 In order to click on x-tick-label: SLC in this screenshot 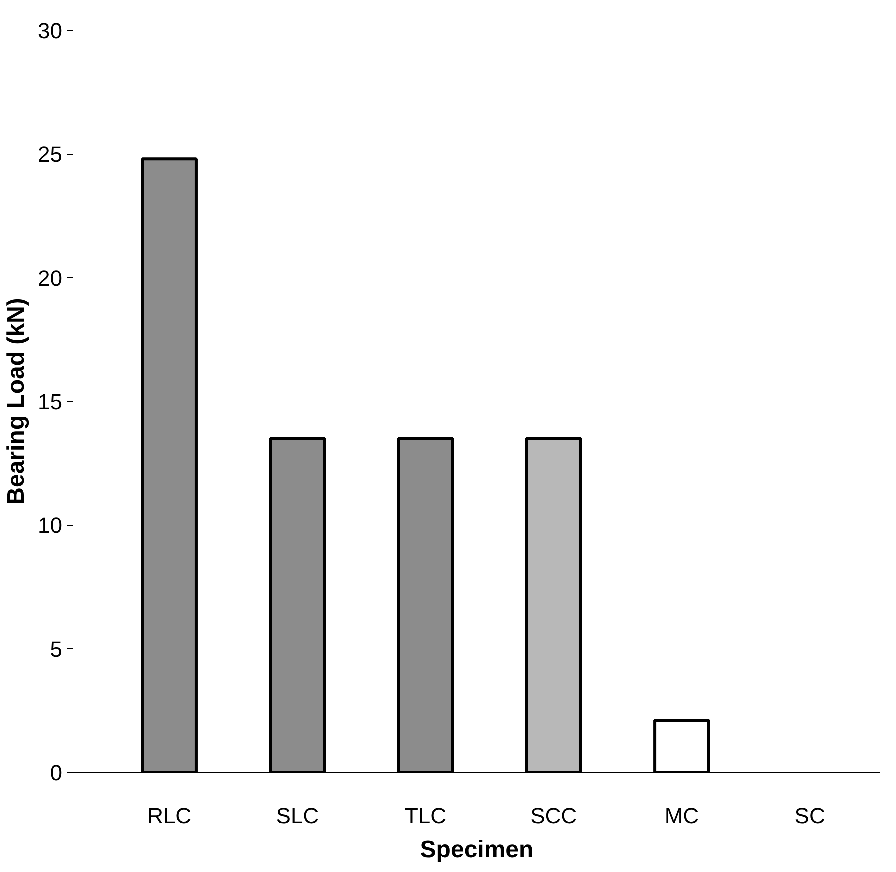, I will do `click(298, 816)`.